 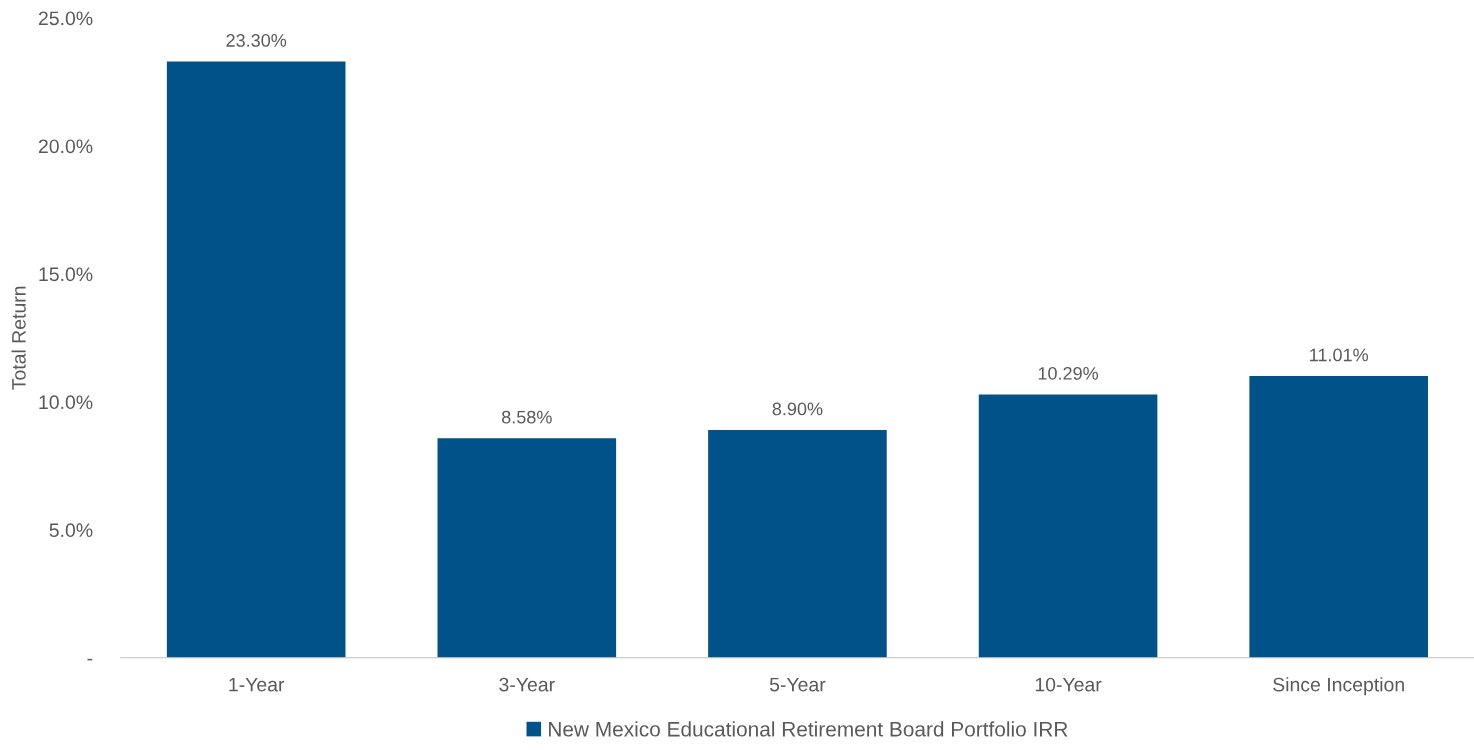 What do you see at coordinates (71, 530) in the screenshot?
I see `y-tick-label: 5.0%` at bounding box center [71, 530].